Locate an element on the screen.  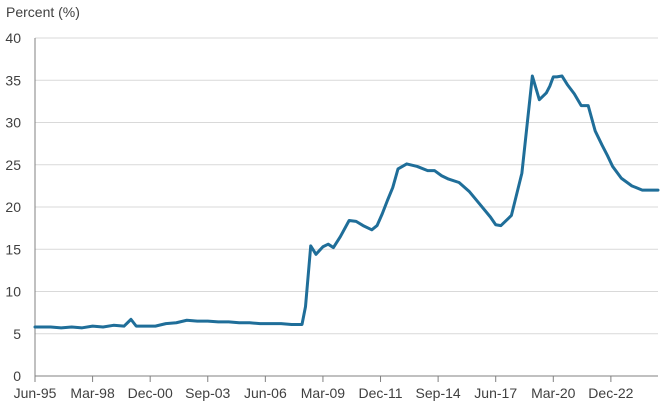
x-tick-label: Jun-17 is located at coordinates (495, 393).